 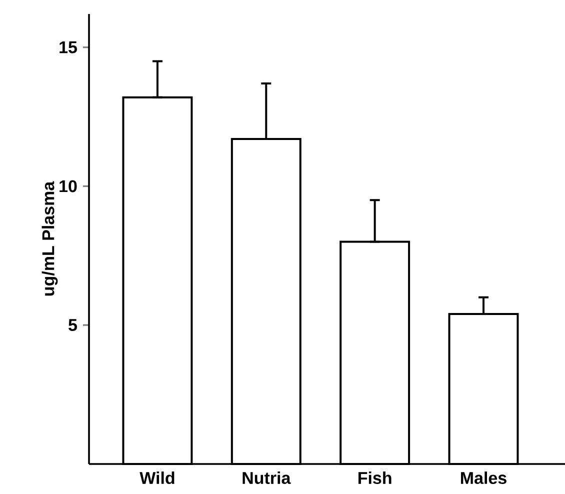 What do you see at coordinates (68, 186) in the screenshot?
I see `y-tick-label: 10` at bounding box center [68, 186].